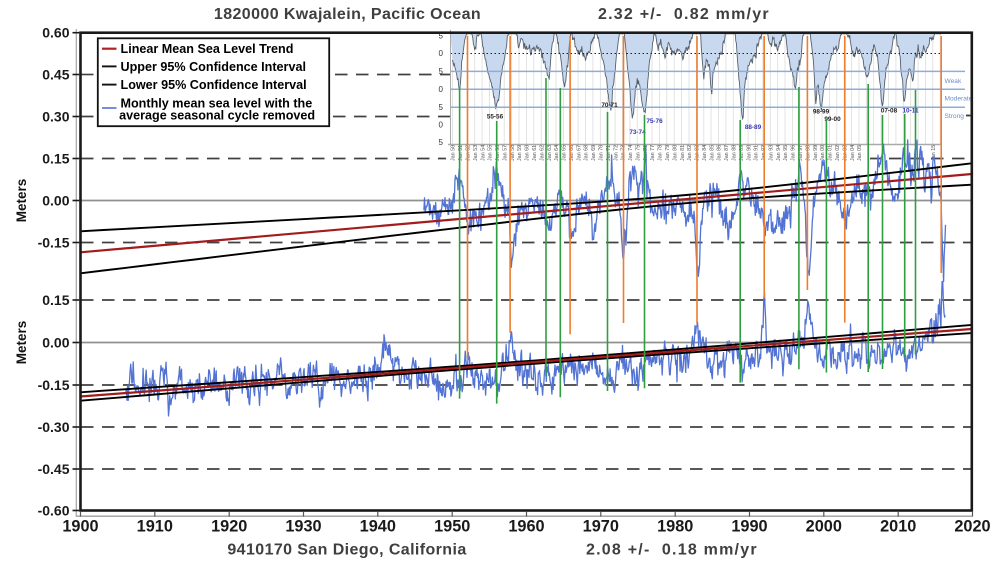 The height and width of the screenshot is (569, 1000). Describe the element at coordinates (675, 527) in the screenshot. I see `svg-text: 1980` at that location.